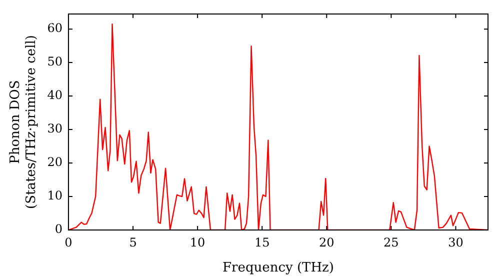  I want to click on y-tick-label: 30, so click(54, 129).